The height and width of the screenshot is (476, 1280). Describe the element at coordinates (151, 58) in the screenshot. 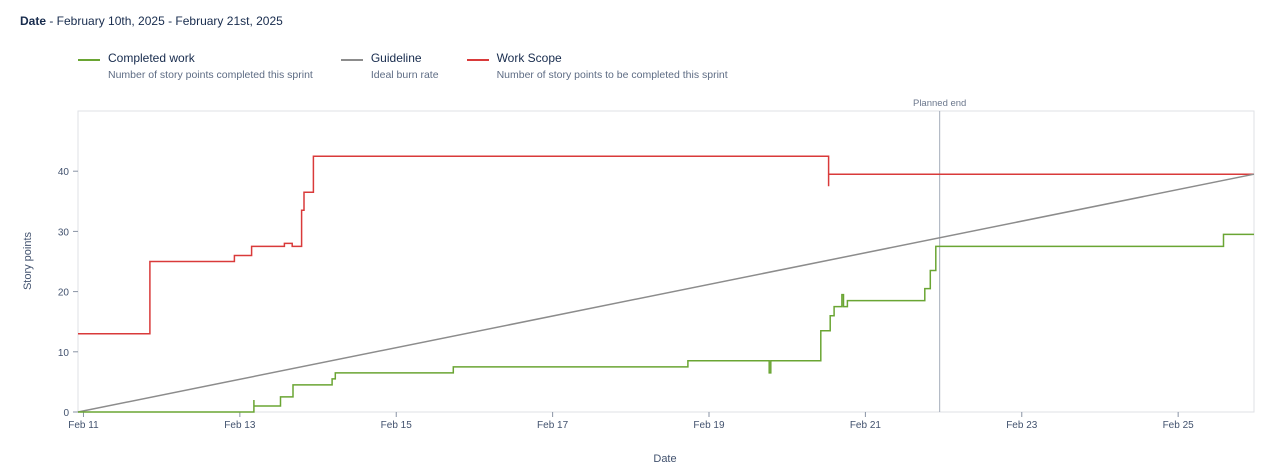

I see `legend-name: Completed work` at that location.